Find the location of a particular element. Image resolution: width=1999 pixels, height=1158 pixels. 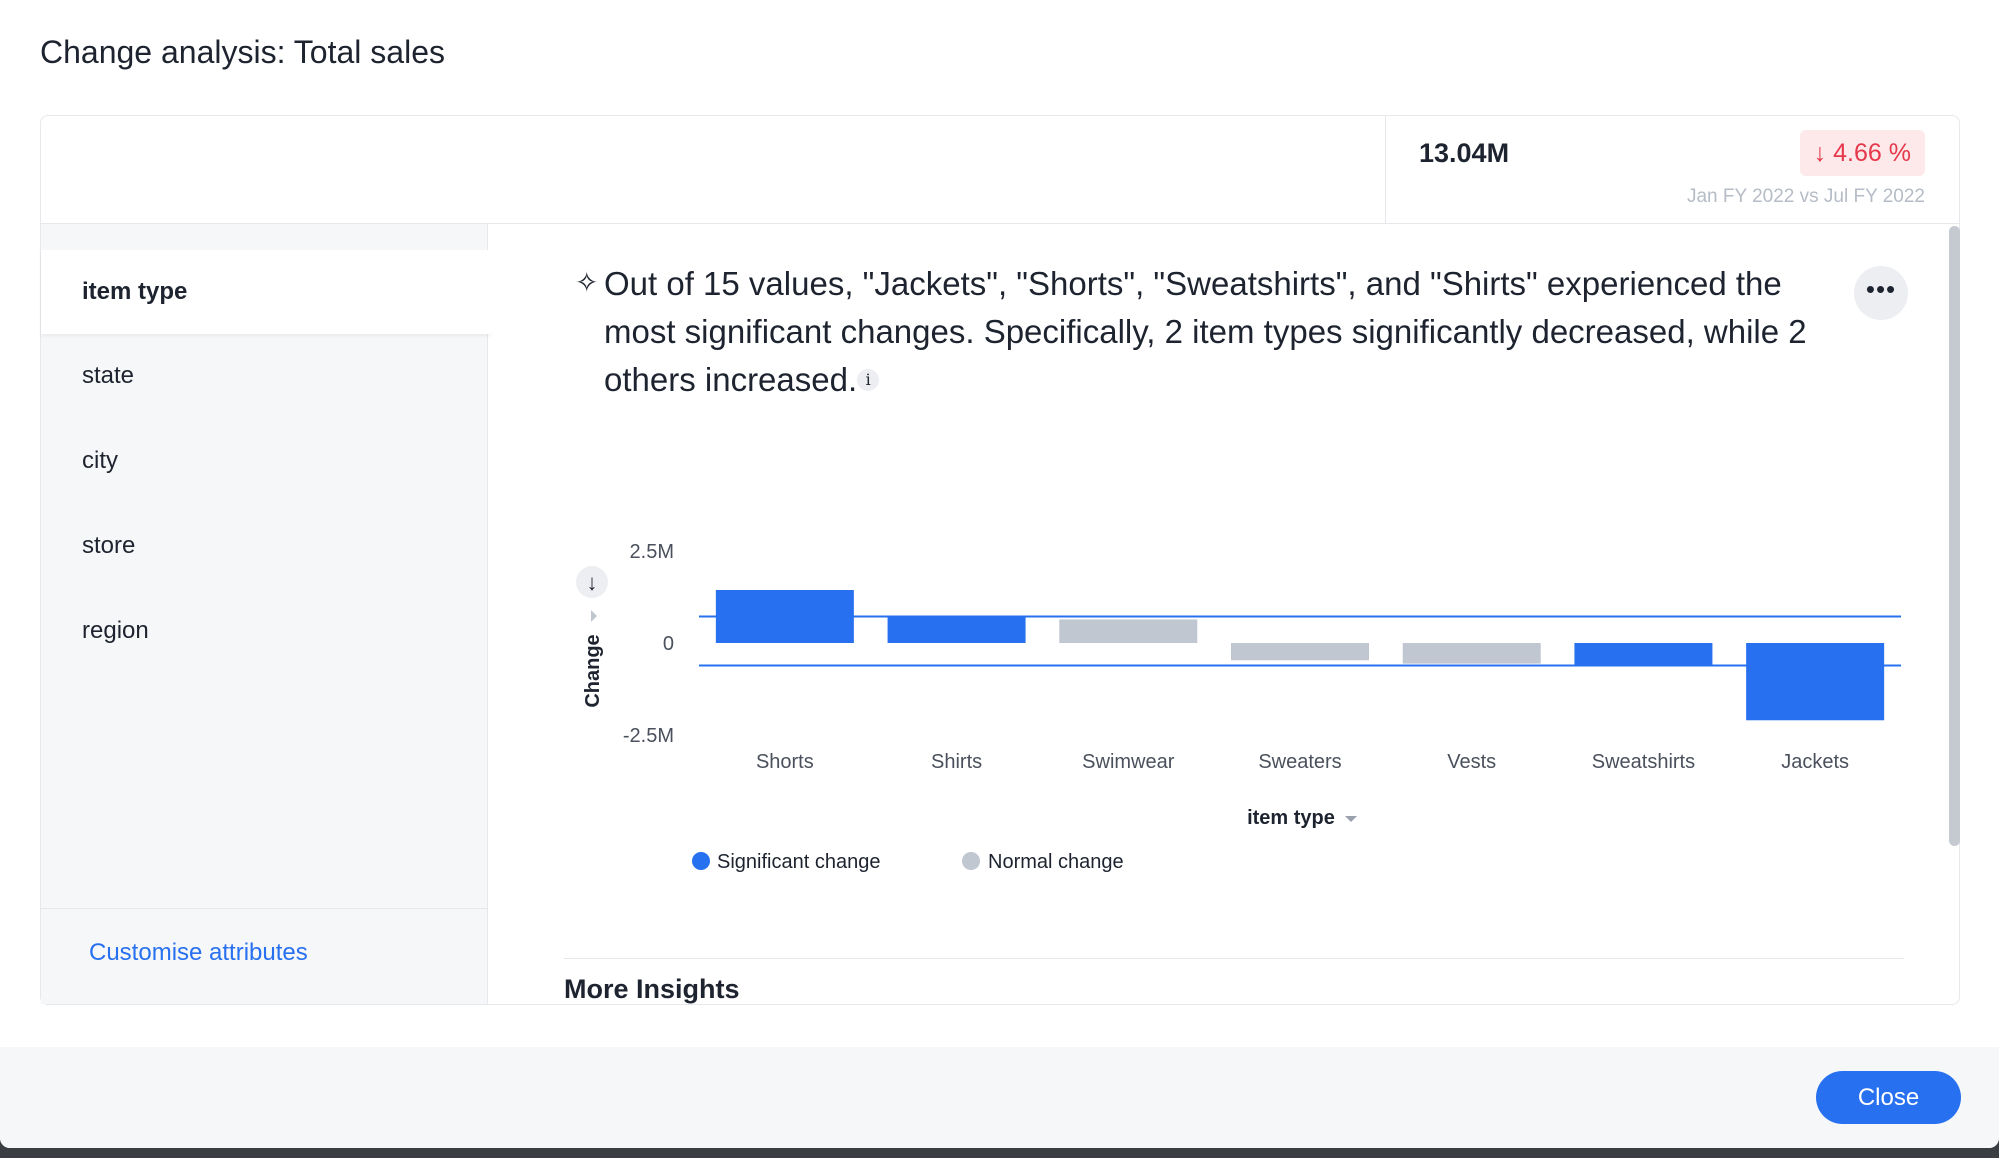

more-options-button: ••• is located at coordinates (1881, 293).